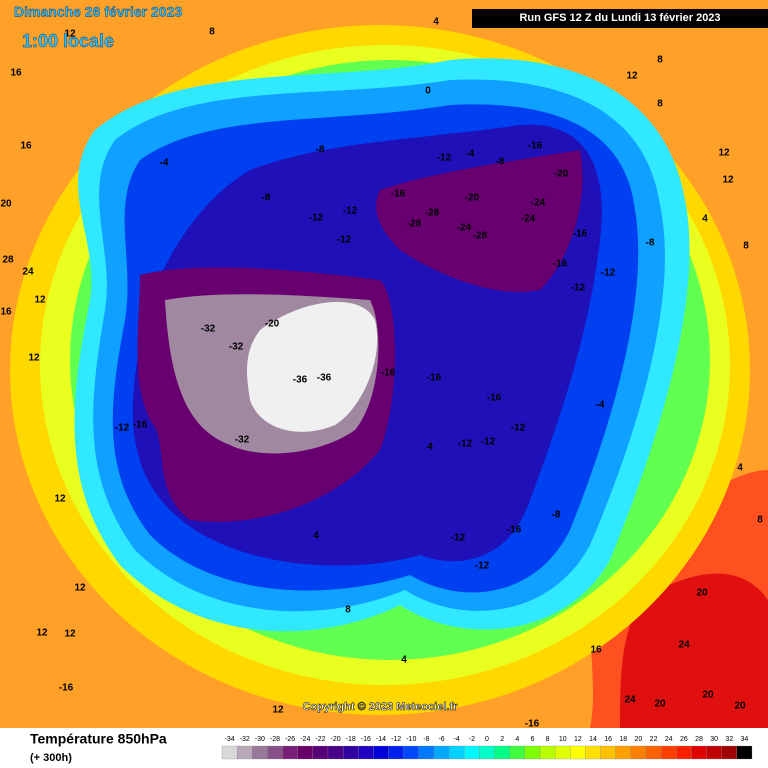  What do you see at coordinates (236, 347) in the screenshot?
I see `contour-label: -32` at bounding box center [236, 347].